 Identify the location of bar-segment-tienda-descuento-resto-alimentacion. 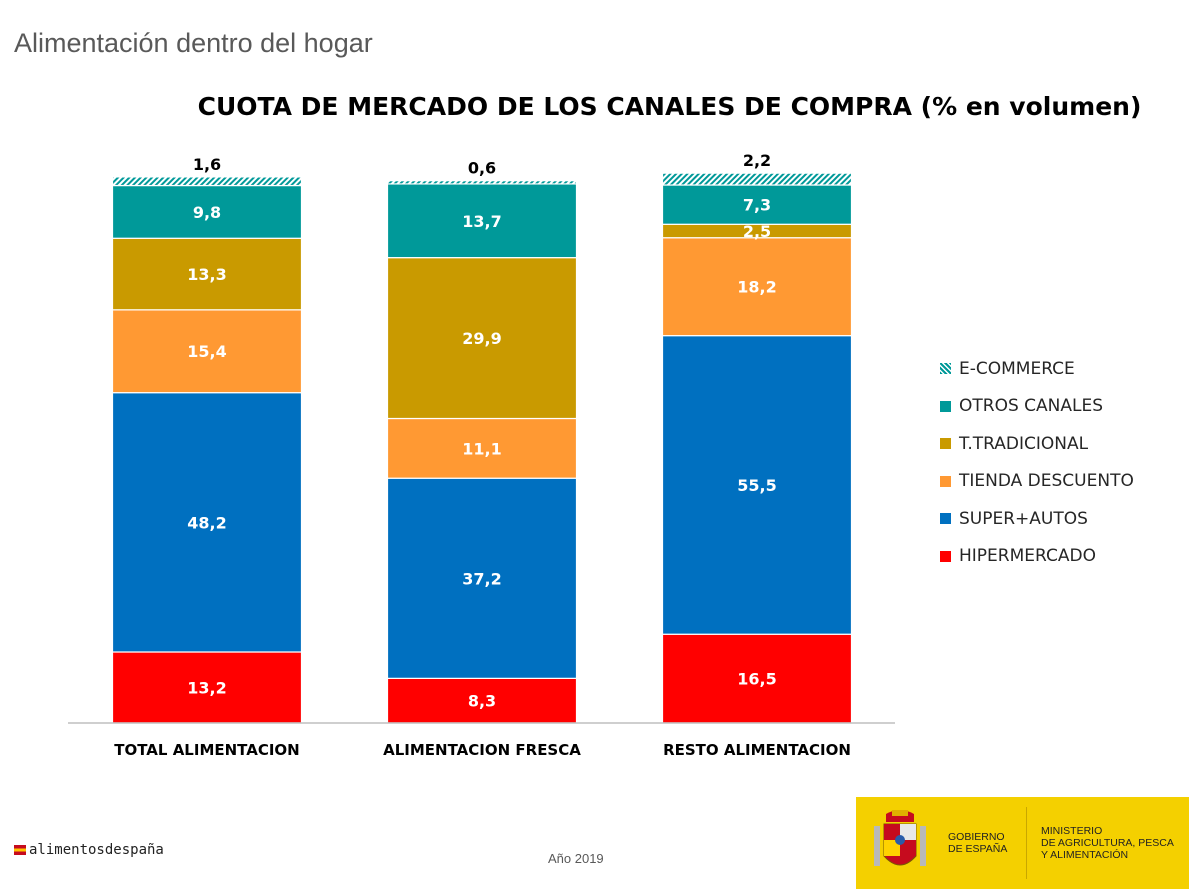
(757, 287).